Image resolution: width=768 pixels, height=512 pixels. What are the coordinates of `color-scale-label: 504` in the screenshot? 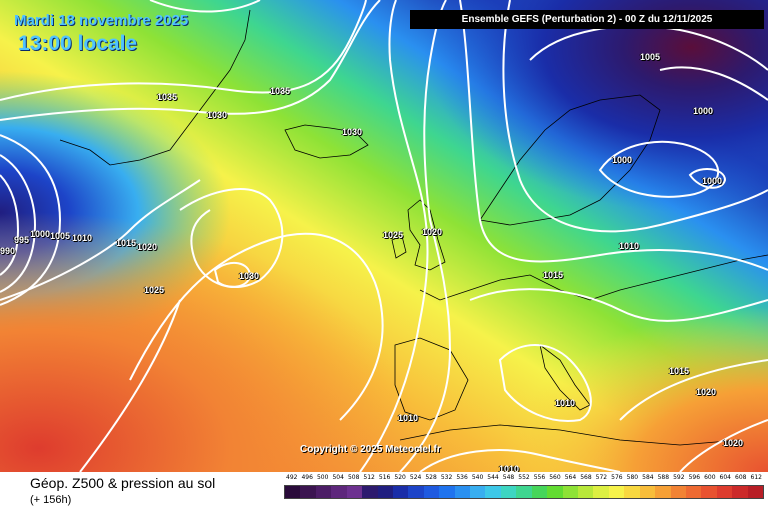 It's located at (338, 477).